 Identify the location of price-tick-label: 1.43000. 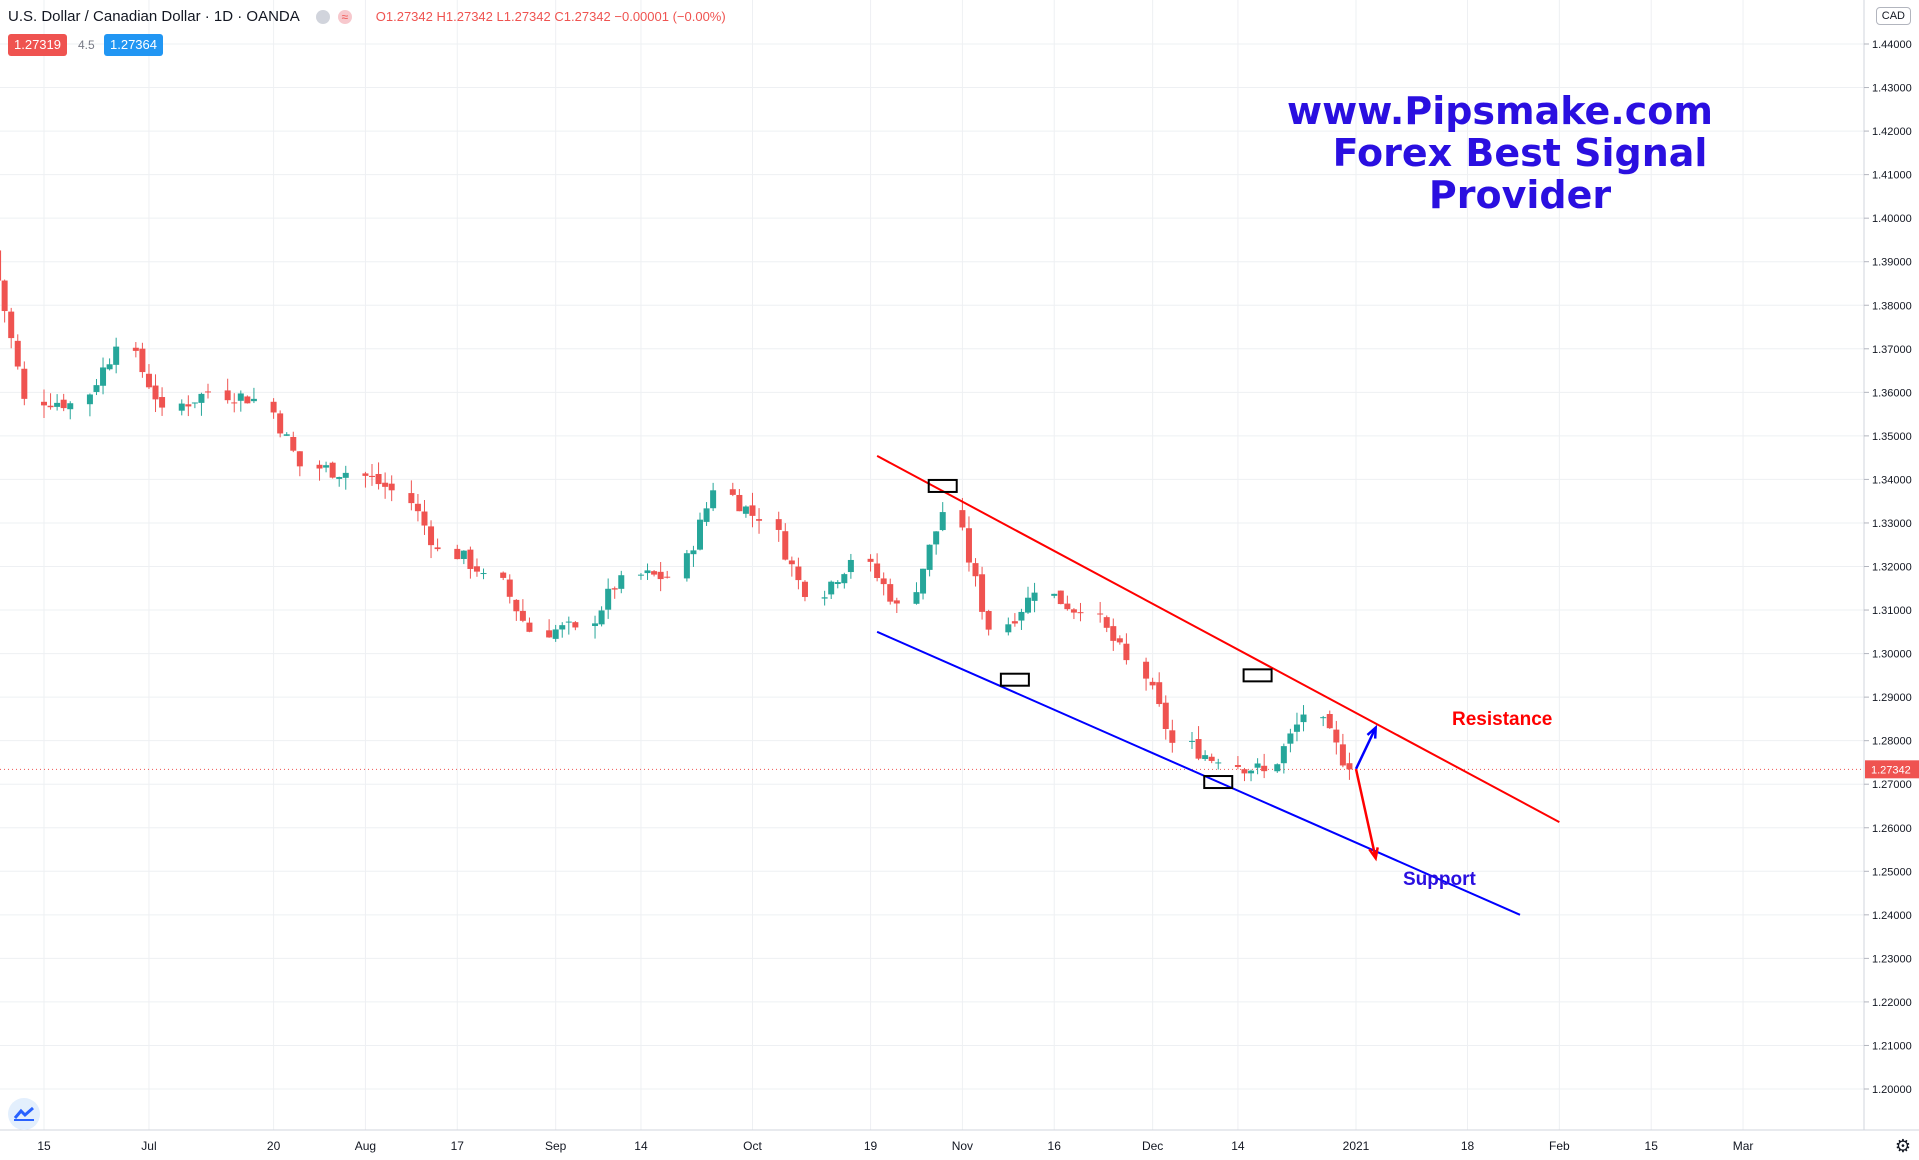
(1892, 89).